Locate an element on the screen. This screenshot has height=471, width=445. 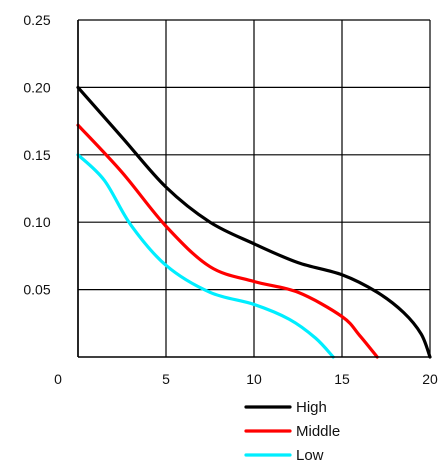
x-tick-label: 15 is located at coordinates (342, 379).